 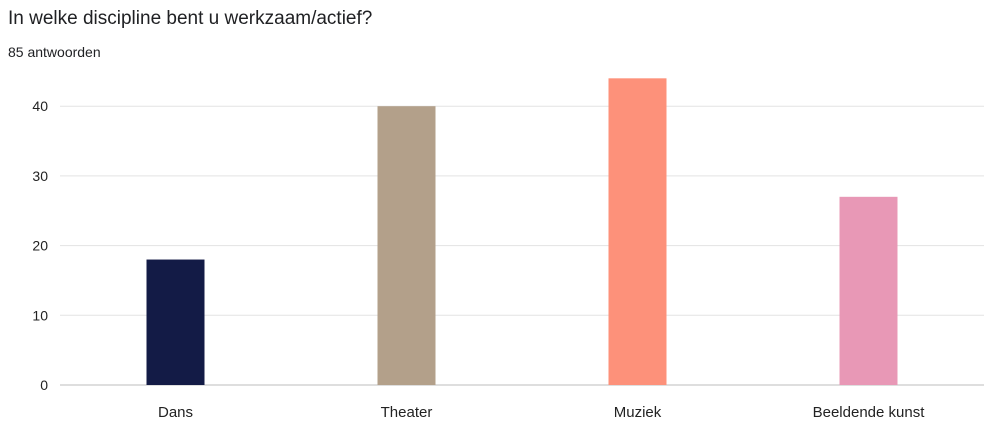 What do you see at coordinates (40, 315) in the screenshot?
I see `y-tick-label: 10` at bounding box center [40, 315].